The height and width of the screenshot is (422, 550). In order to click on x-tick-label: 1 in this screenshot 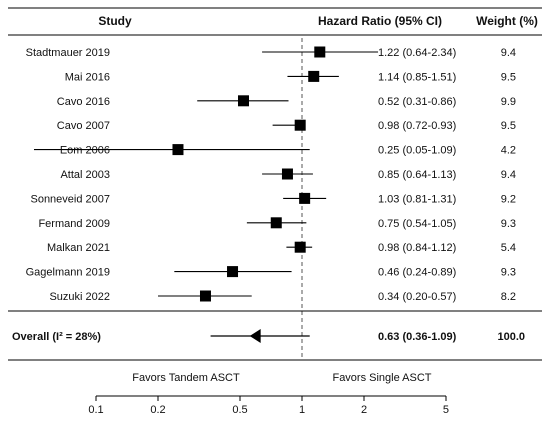, I will do `click(302, 410)`.